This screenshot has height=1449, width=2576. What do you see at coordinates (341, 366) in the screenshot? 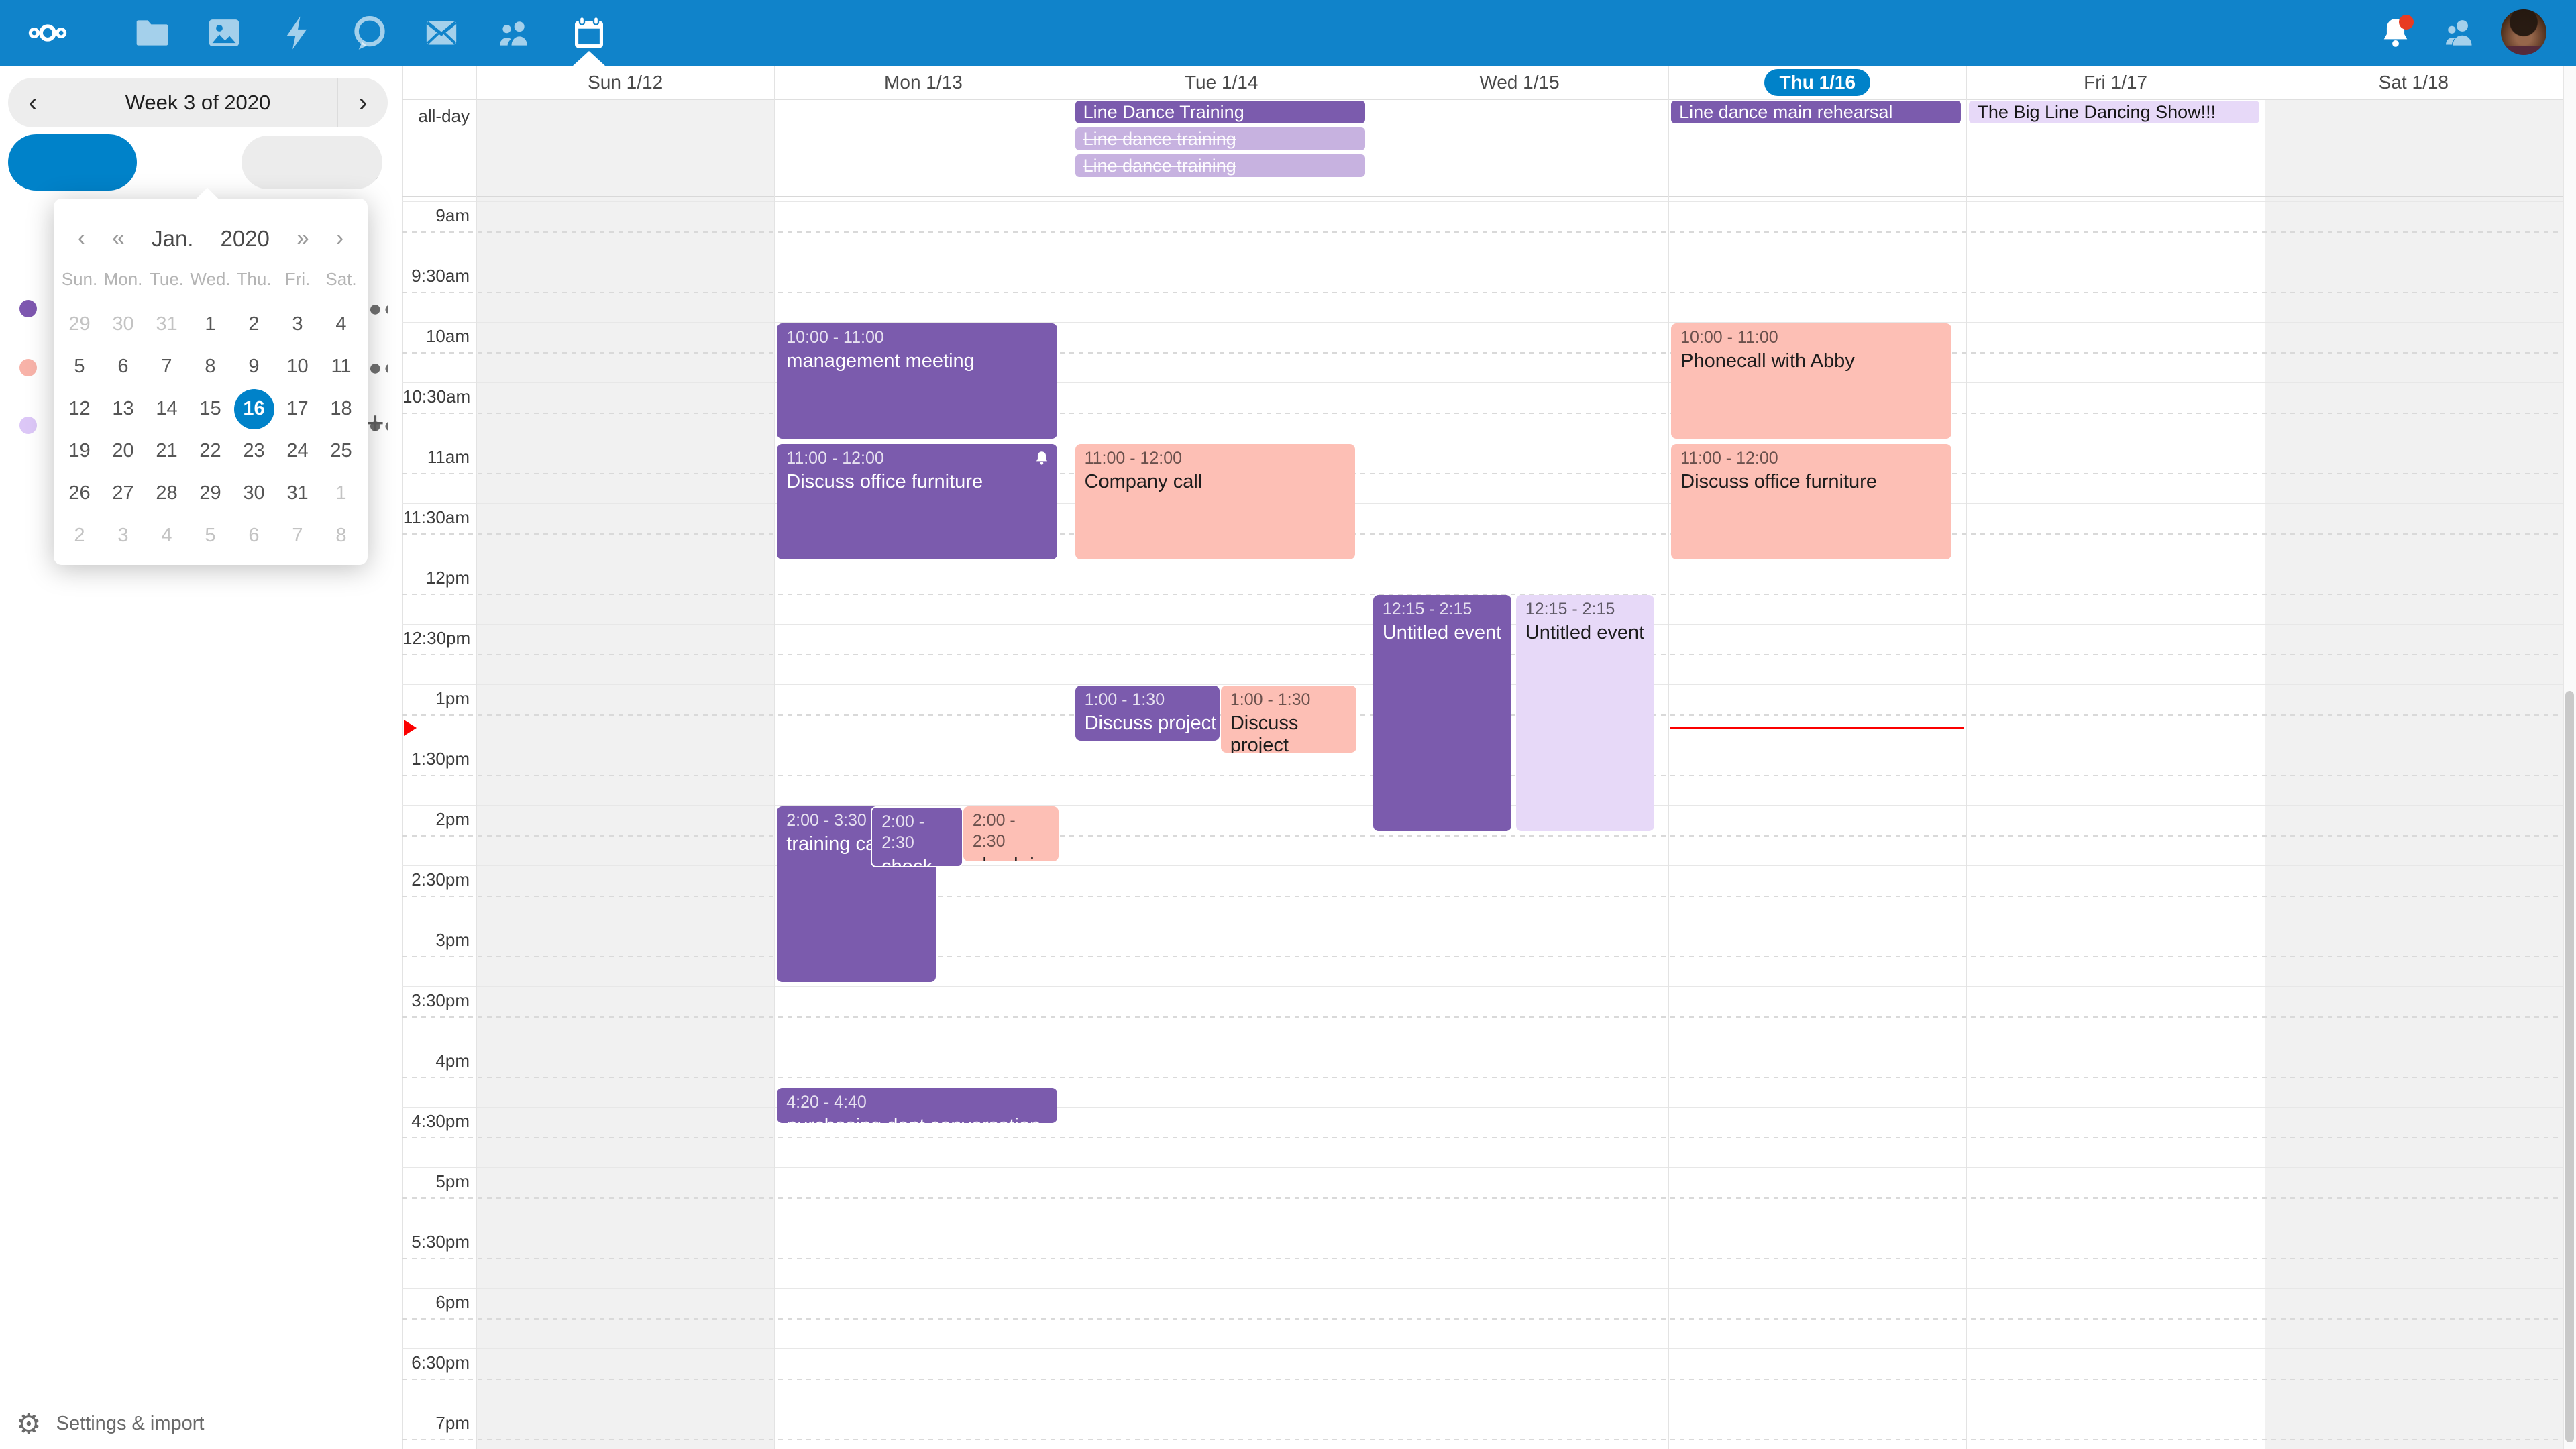
I see `date-cell: 11` at bounding box center [341, 366].